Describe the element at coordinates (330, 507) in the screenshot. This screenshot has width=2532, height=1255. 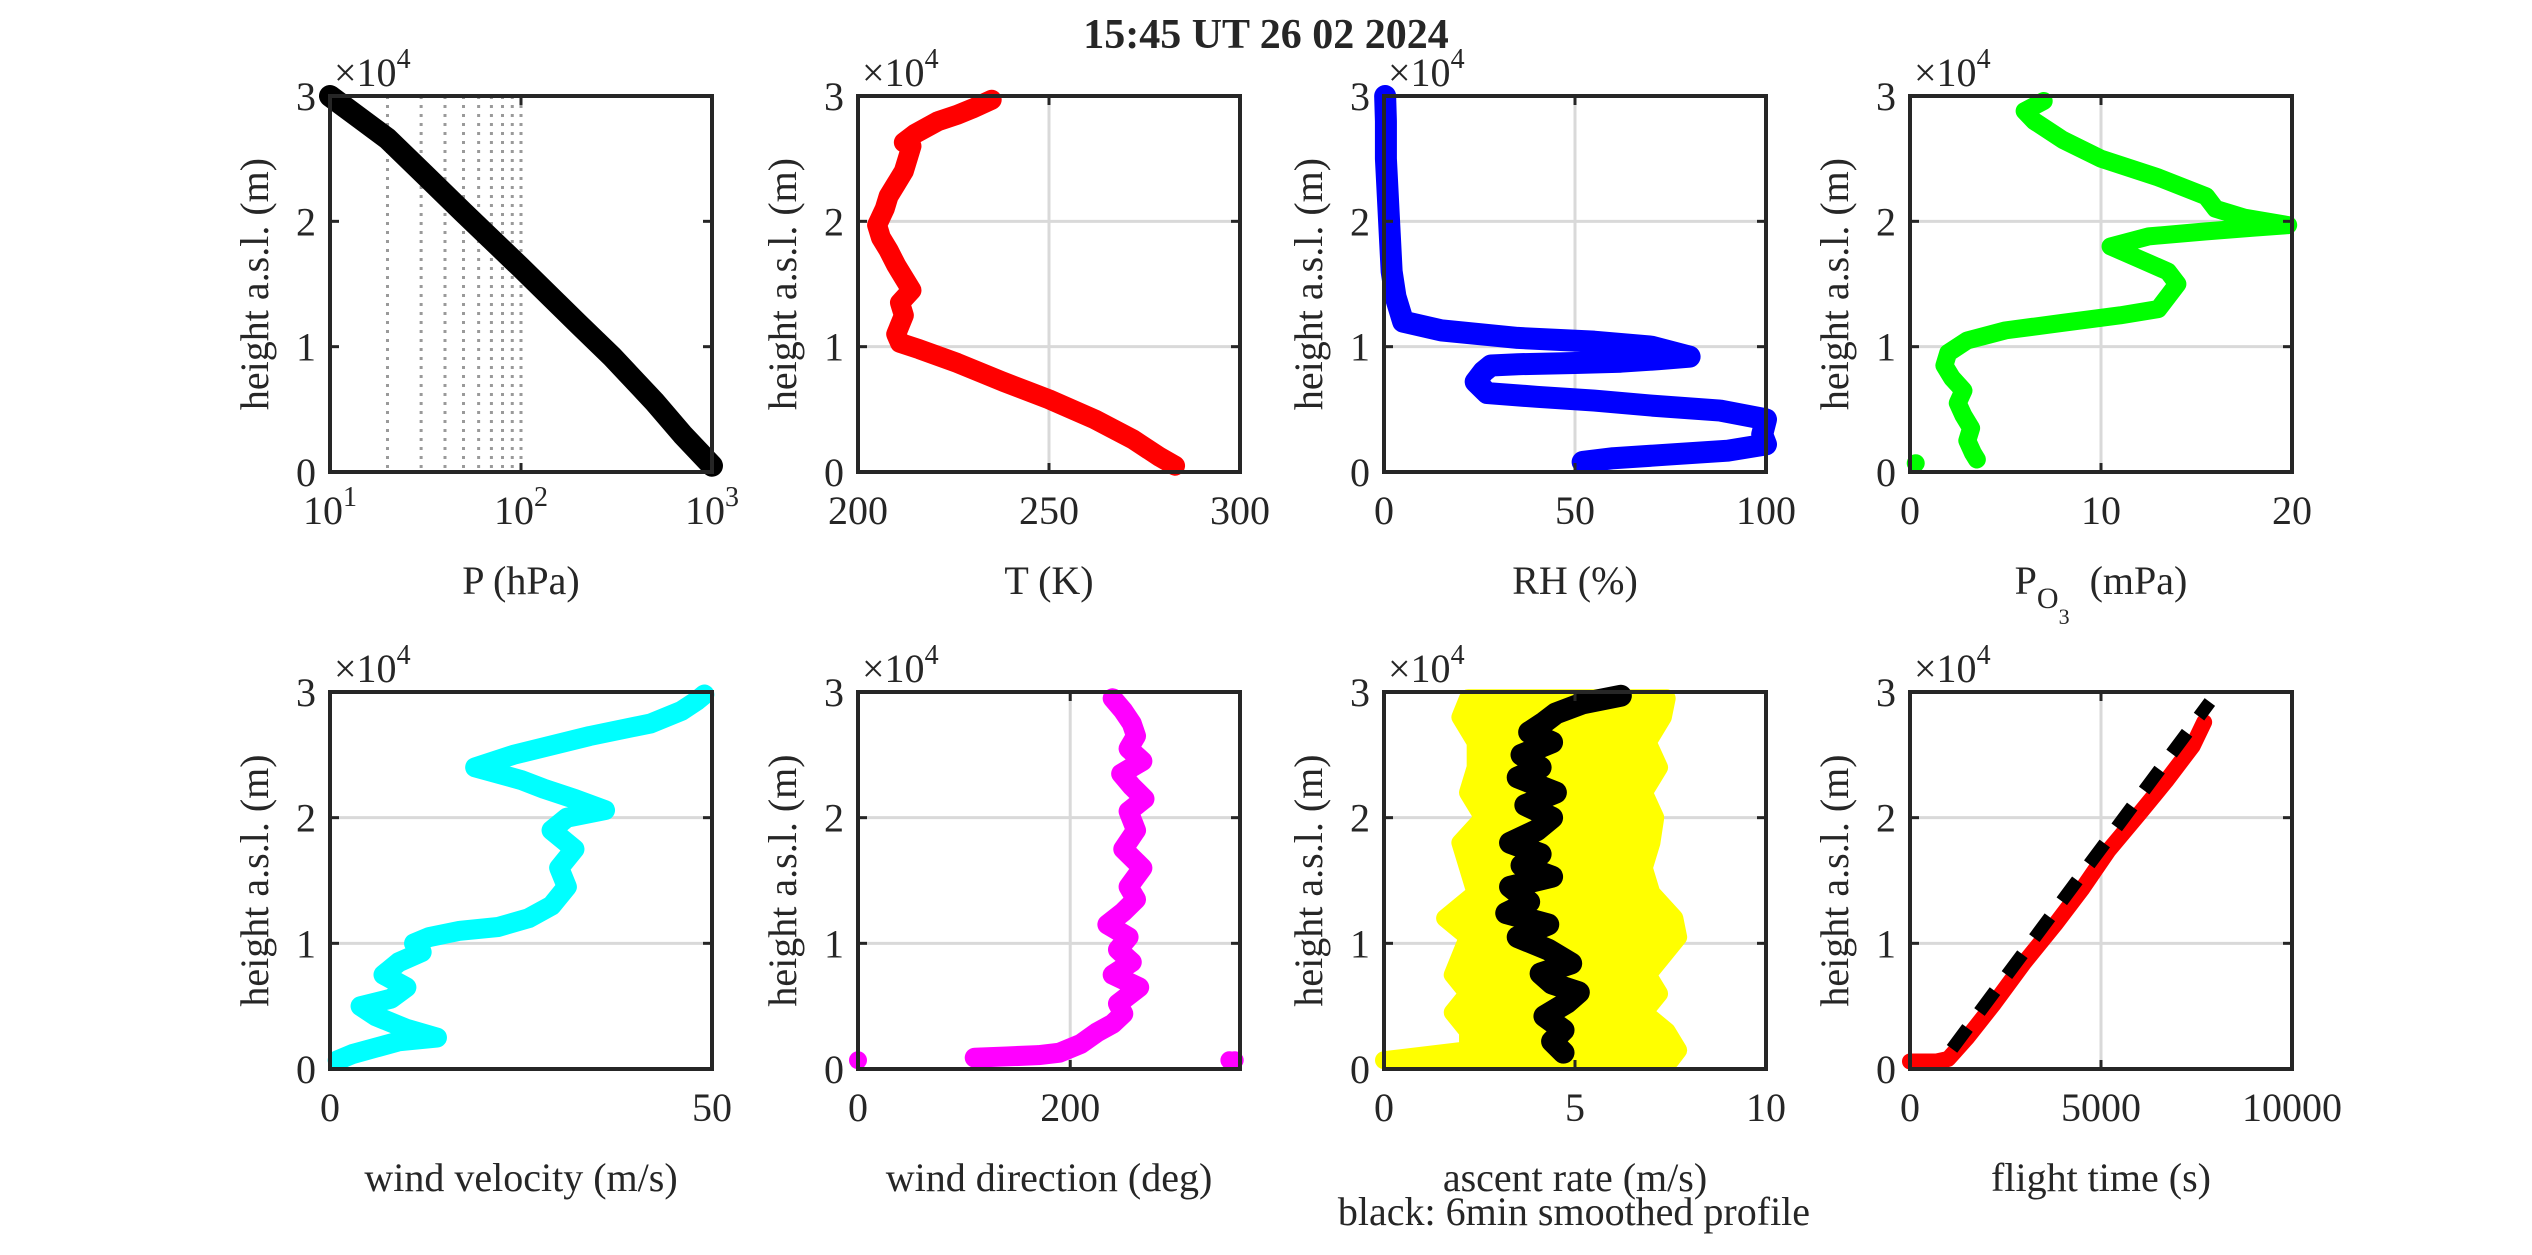
I see `x-tick-label: 10¹` at that location.